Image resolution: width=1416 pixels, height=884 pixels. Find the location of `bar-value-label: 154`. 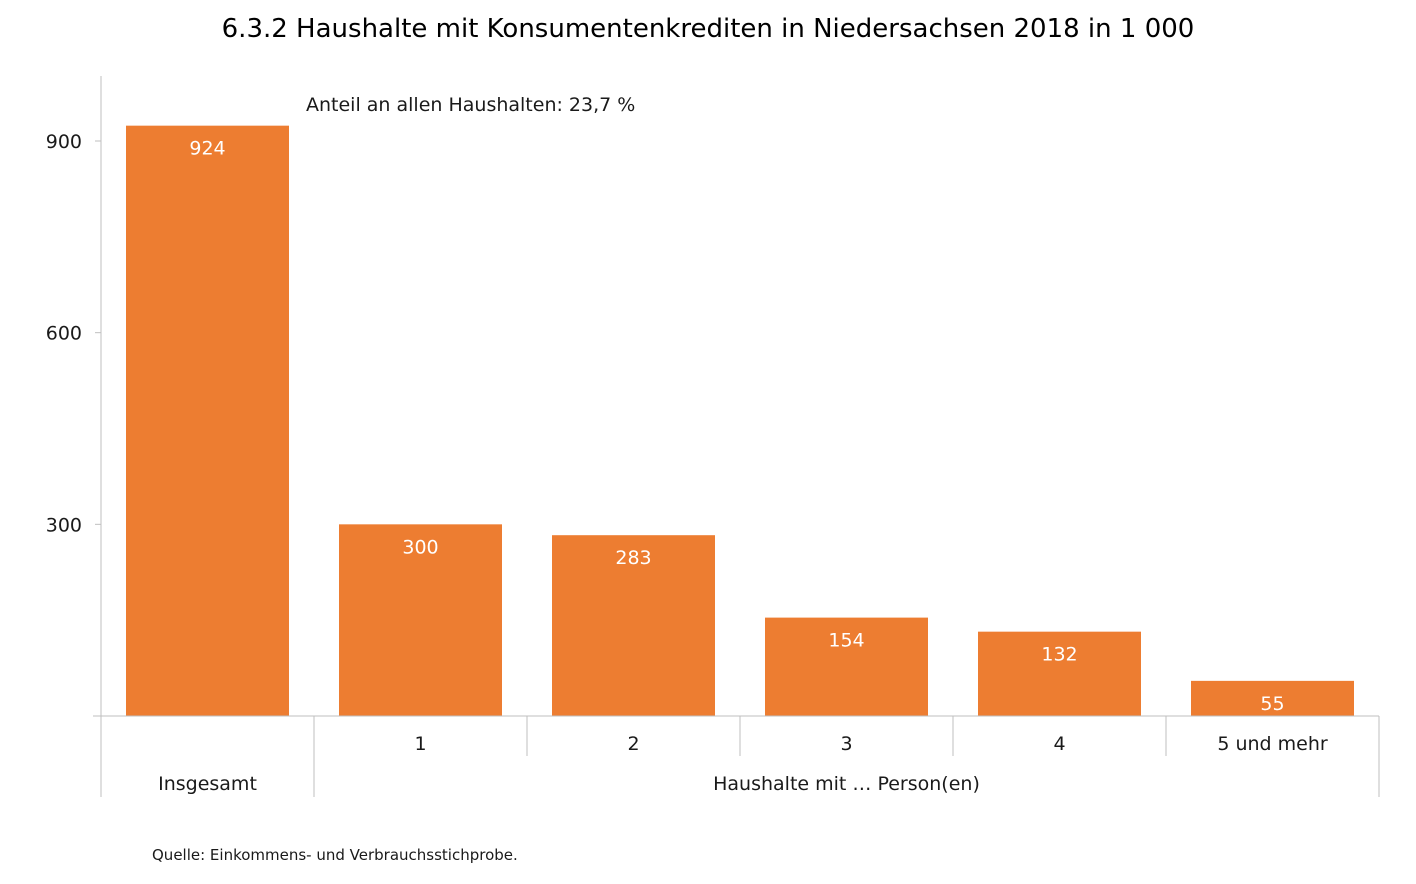

bar-value-label: 154 is located at coordinates (846, 641).